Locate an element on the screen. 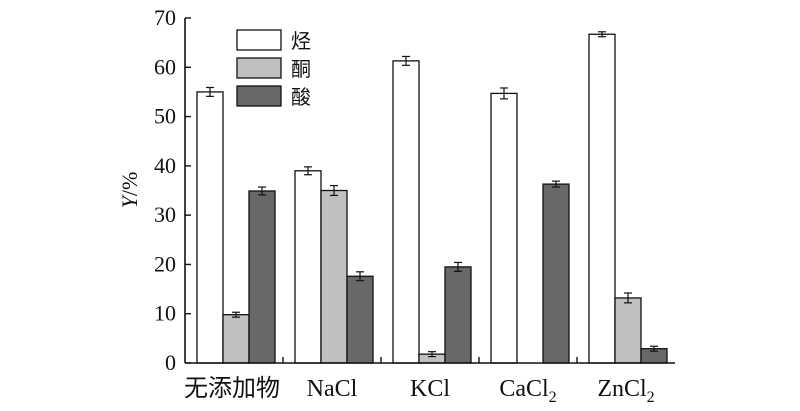 The height and width of the screenshot is (411, 800). y-tick-label: 70 is located at coordinates (165, 17).